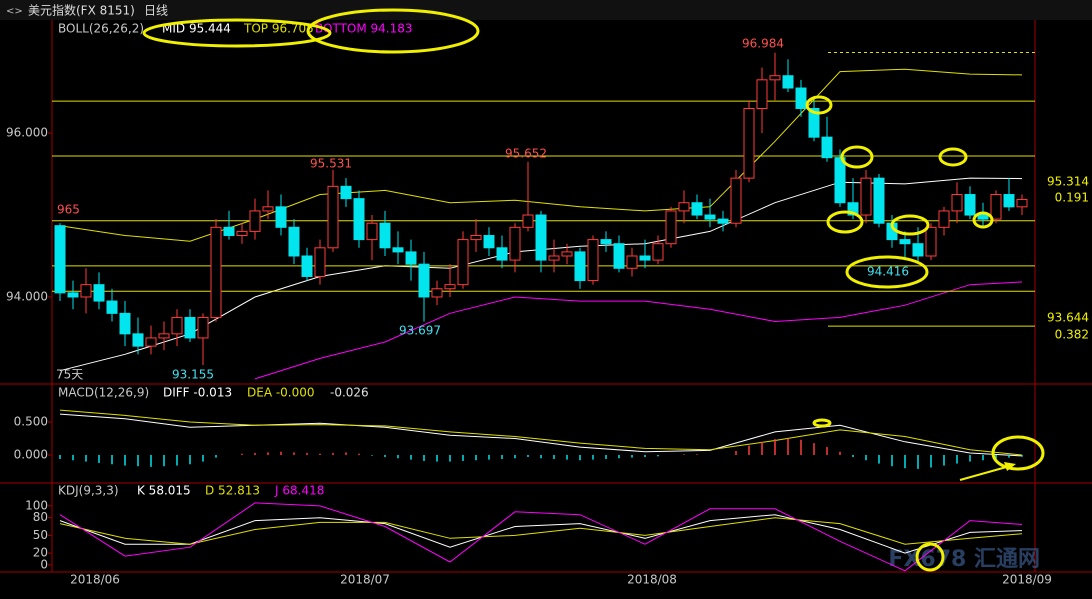 This screenshot has width=1092, height=599. What do you see at coordinates (44, 564) in the screenshot?
I see `y-tick-label: 0` at bounding box center [44, 564].